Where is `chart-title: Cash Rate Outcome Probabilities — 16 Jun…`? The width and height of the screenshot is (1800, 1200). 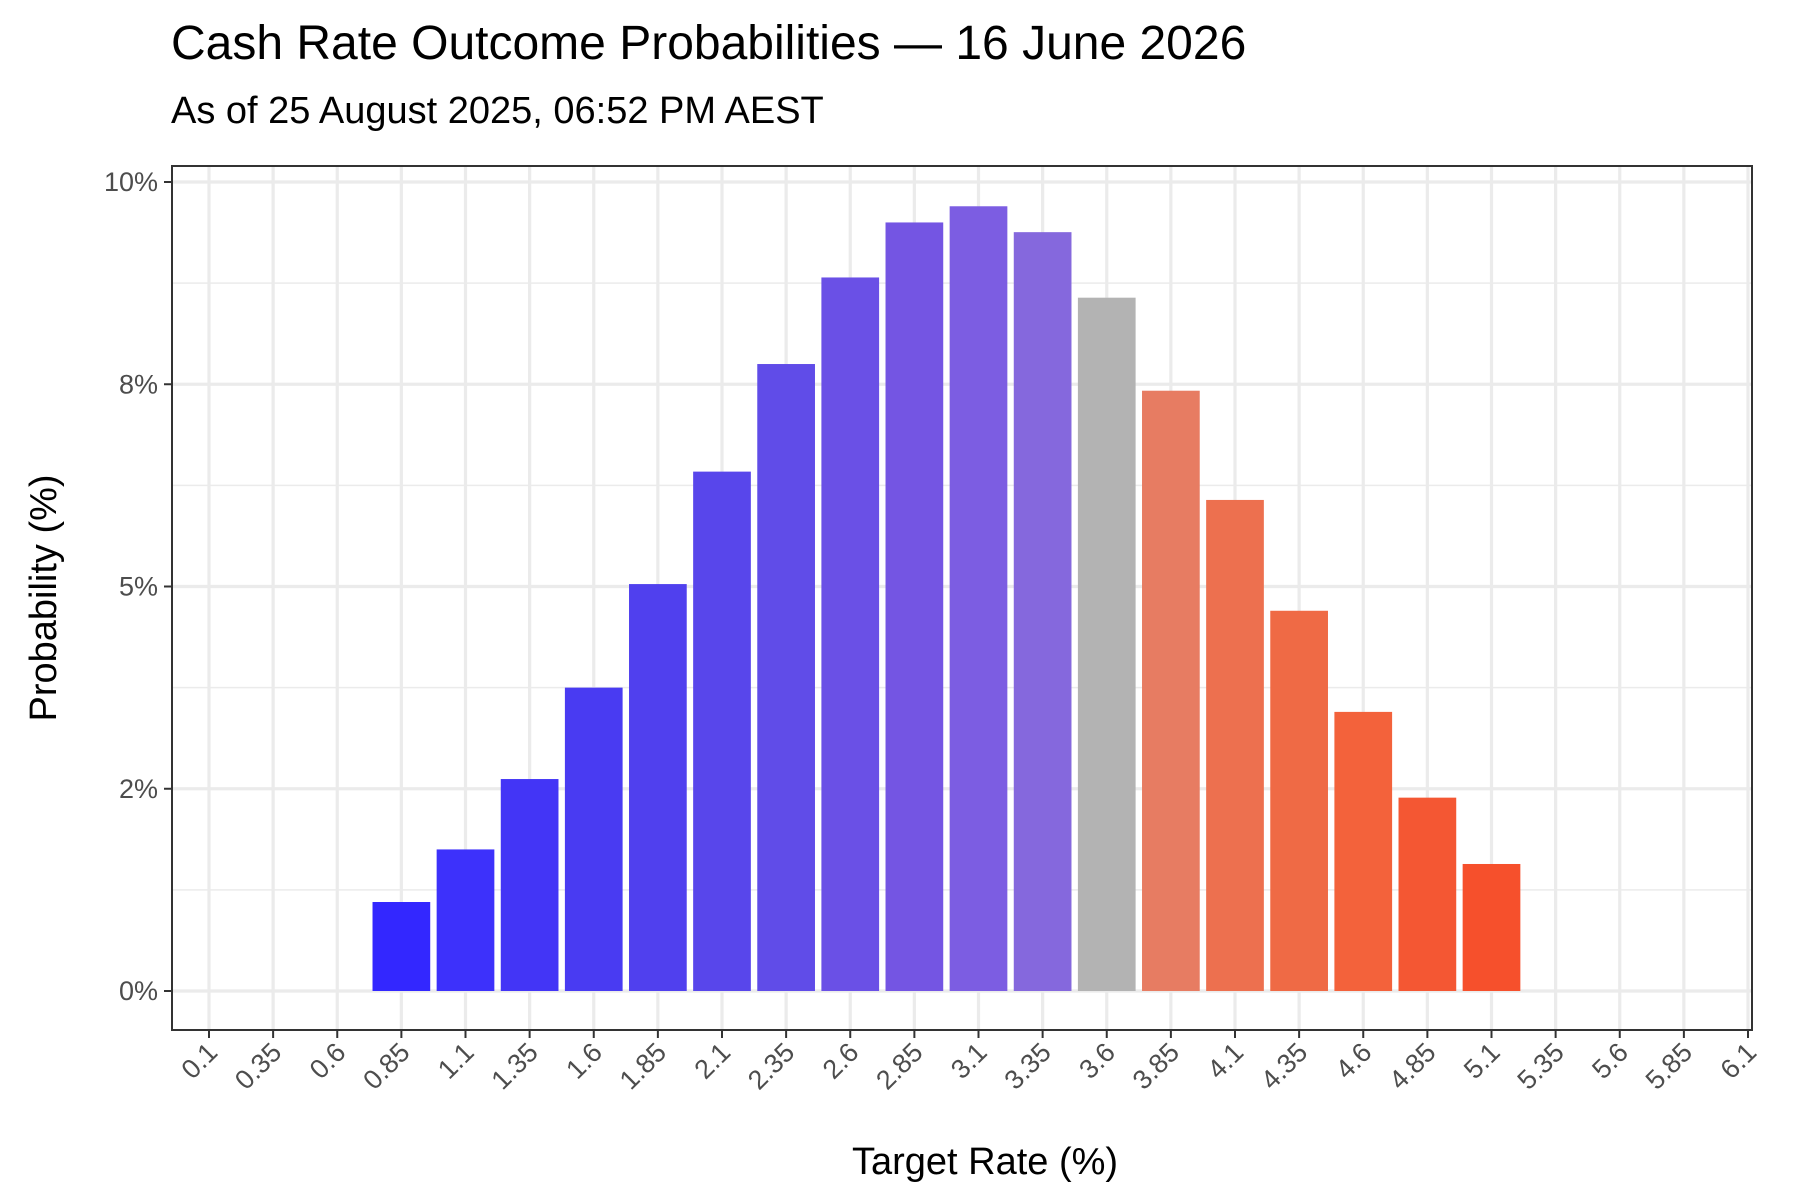
chart-title: Cash Rate Outcome Probabilities — 16 Jun… is located at coordinates (709, 43).